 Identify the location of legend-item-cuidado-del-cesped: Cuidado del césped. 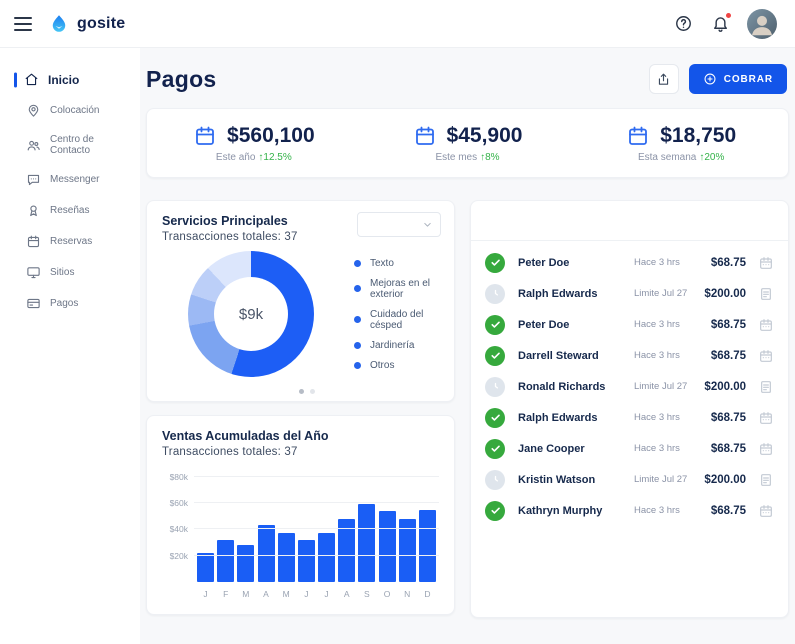
(396, 320).